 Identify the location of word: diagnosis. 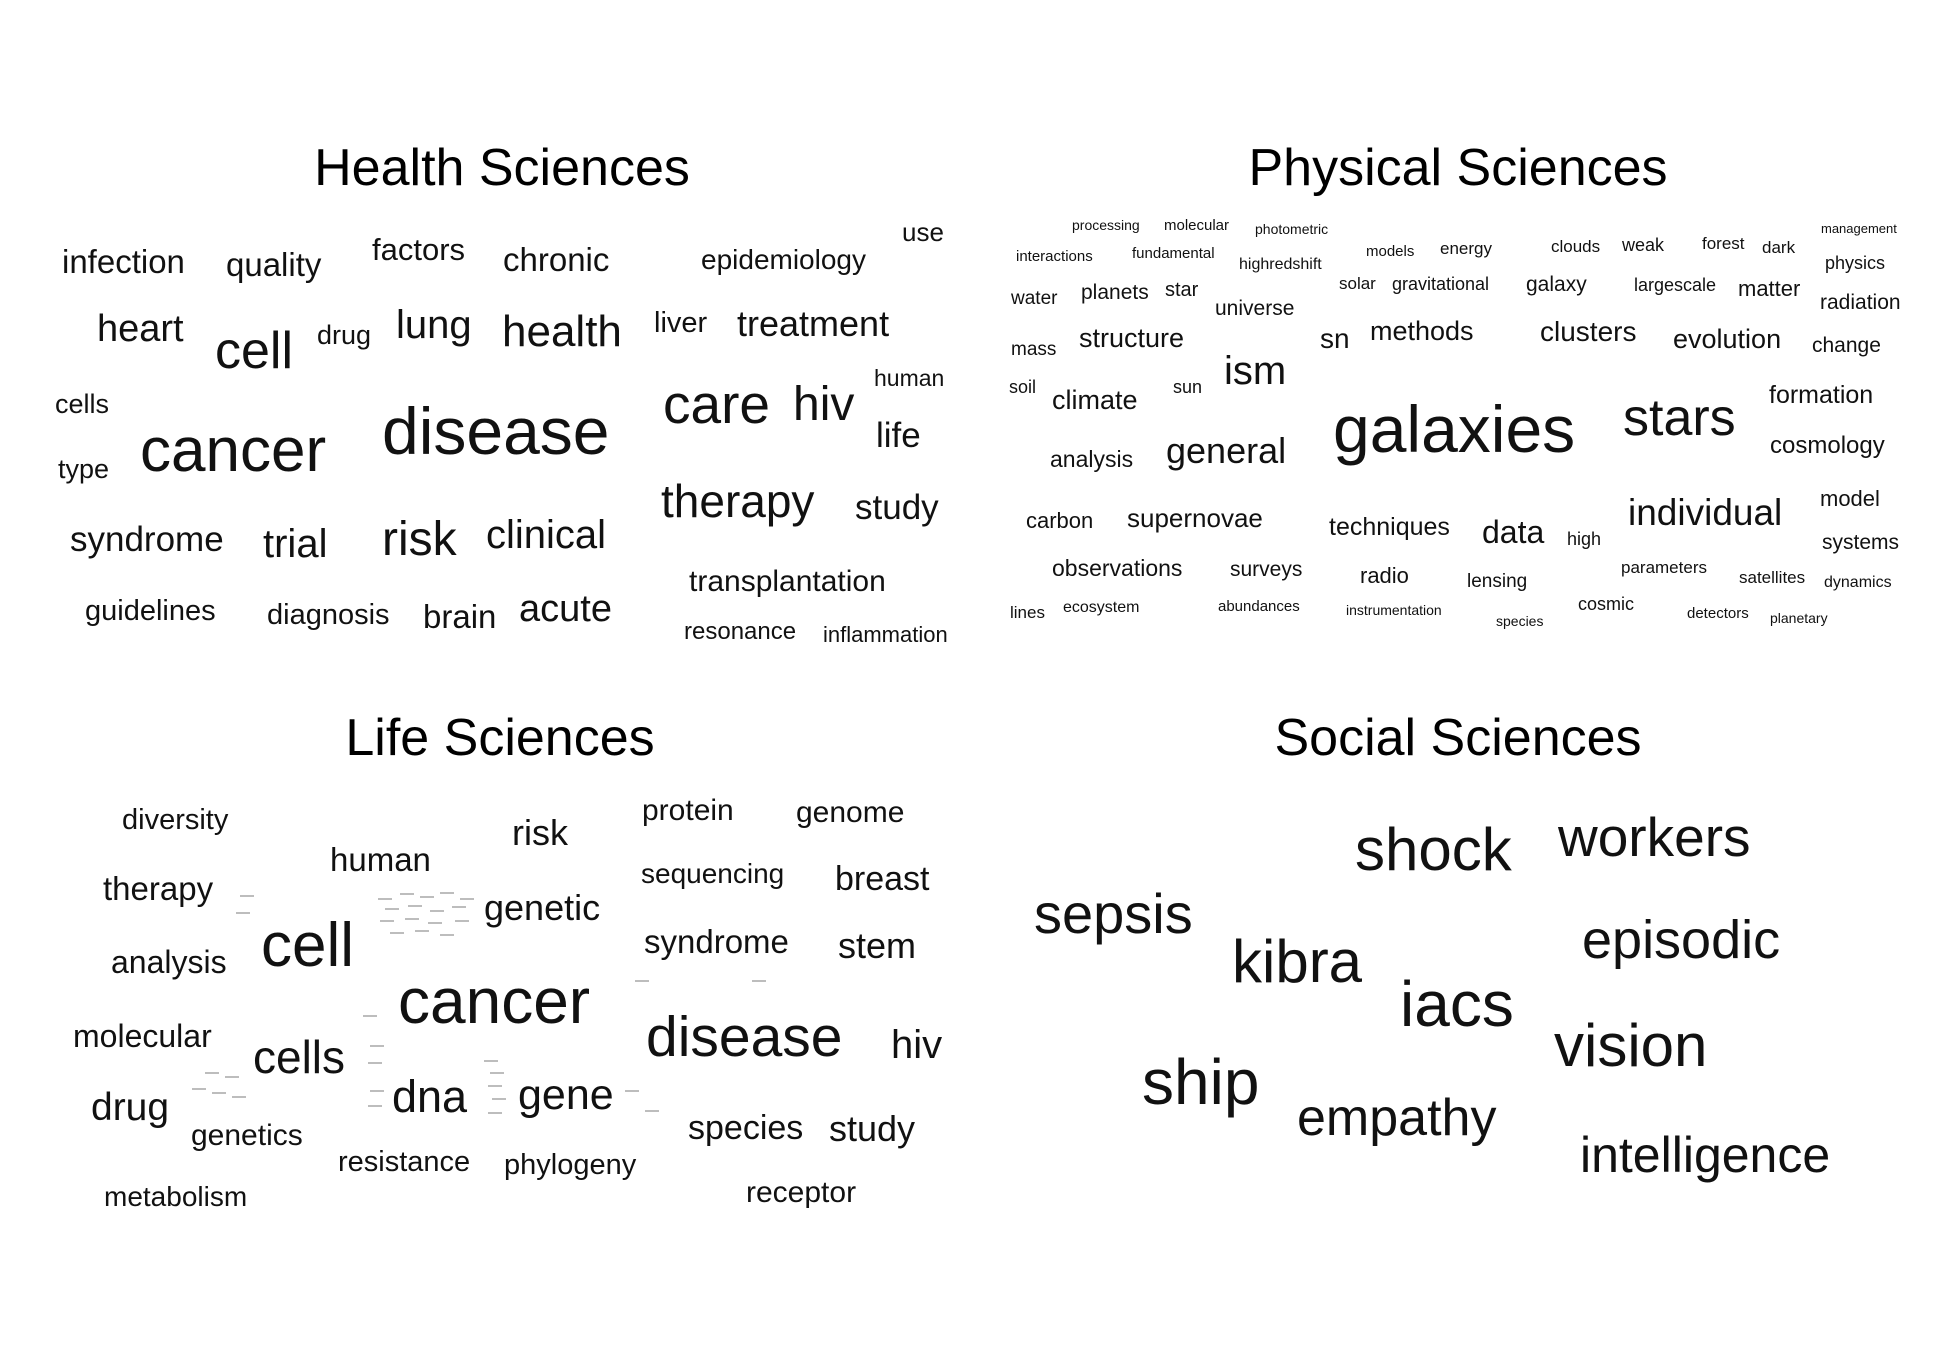
(328, 615).